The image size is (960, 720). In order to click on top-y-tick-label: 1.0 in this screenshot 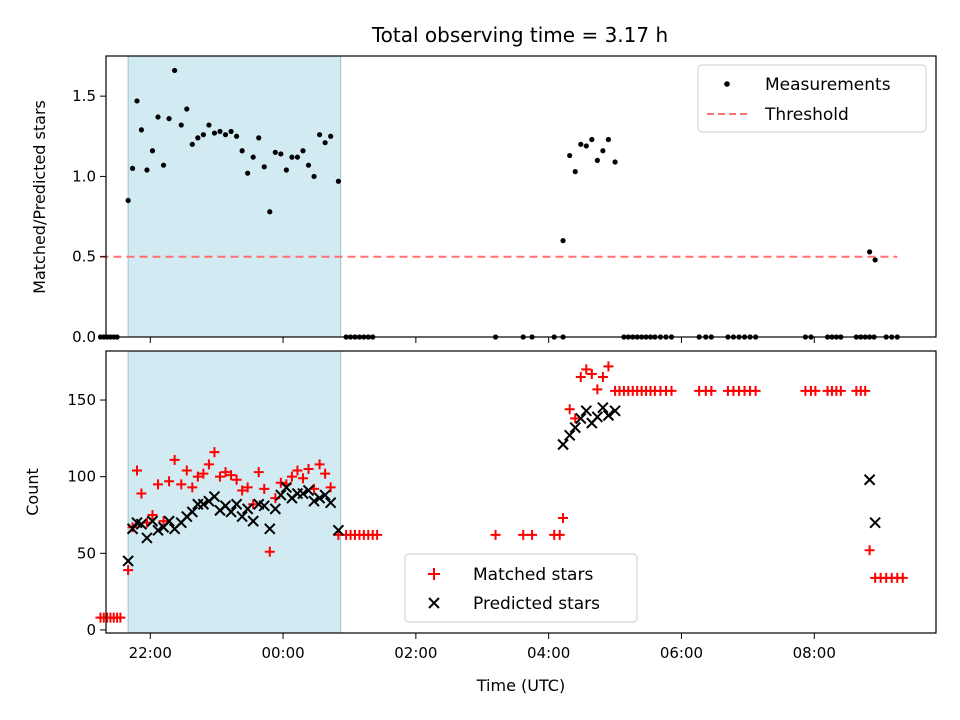, I will do `click(84, 176)`.